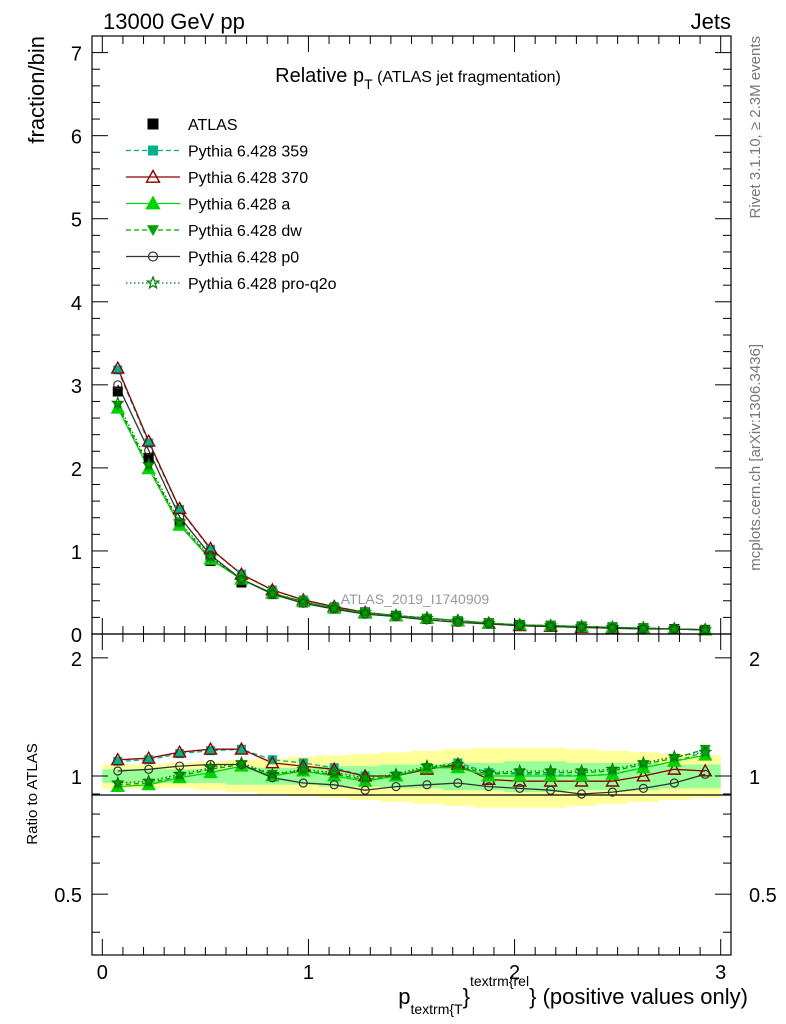 The width and height of the screenshot is (786, 1024). What do you see at coordinates (763, 896) in the screenshot?
I see `ratio-ytick-label-right: 0.5` at bounding box center [763, 896].